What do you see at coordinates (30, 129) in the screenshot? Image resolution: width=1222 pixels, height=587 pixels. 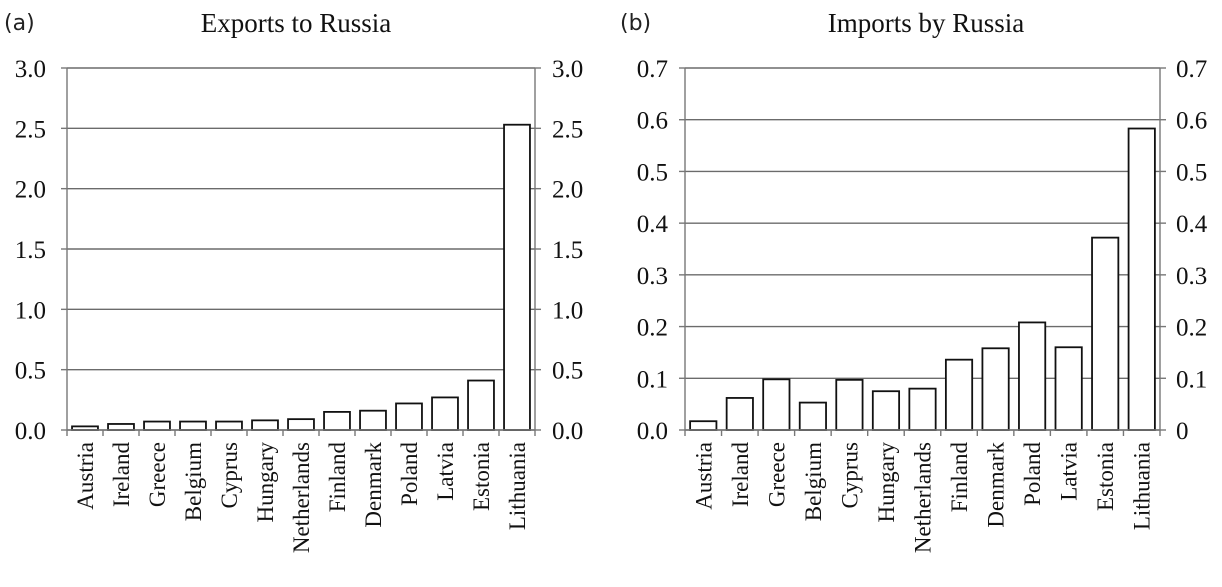 I see `y-tick-label-left: 2.5` at bounding box center [30, 129].